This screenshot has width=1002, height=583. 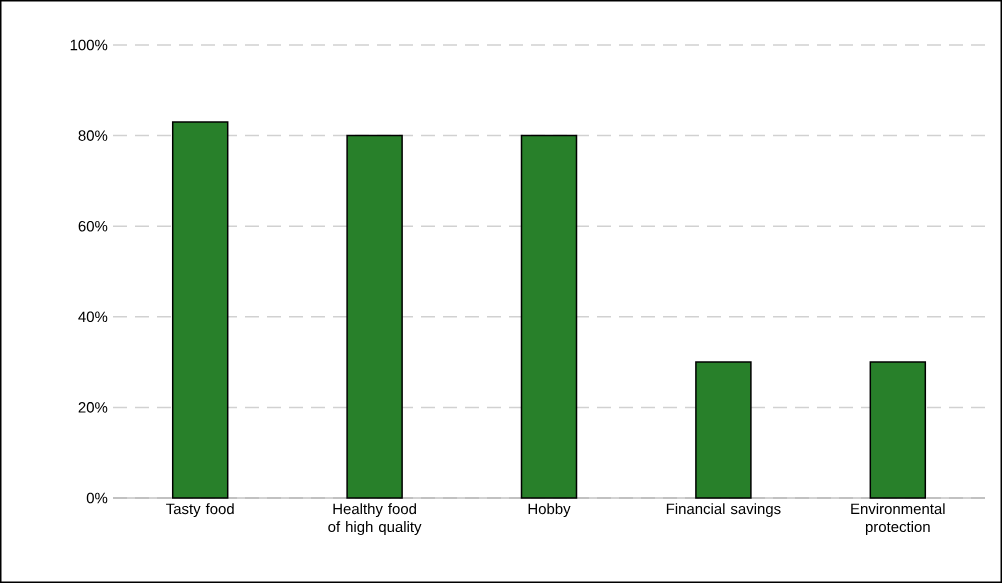 What do you see at coordinates (97, 498) in the screenshot?
I see `y-tick-label: 0%` at bounding box center [97, 498].